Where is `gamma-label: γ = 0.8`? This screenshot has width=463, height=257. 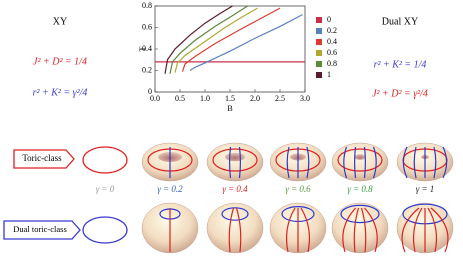 gamma-label: γ = 0.8 is located at coordinates (360, 189).